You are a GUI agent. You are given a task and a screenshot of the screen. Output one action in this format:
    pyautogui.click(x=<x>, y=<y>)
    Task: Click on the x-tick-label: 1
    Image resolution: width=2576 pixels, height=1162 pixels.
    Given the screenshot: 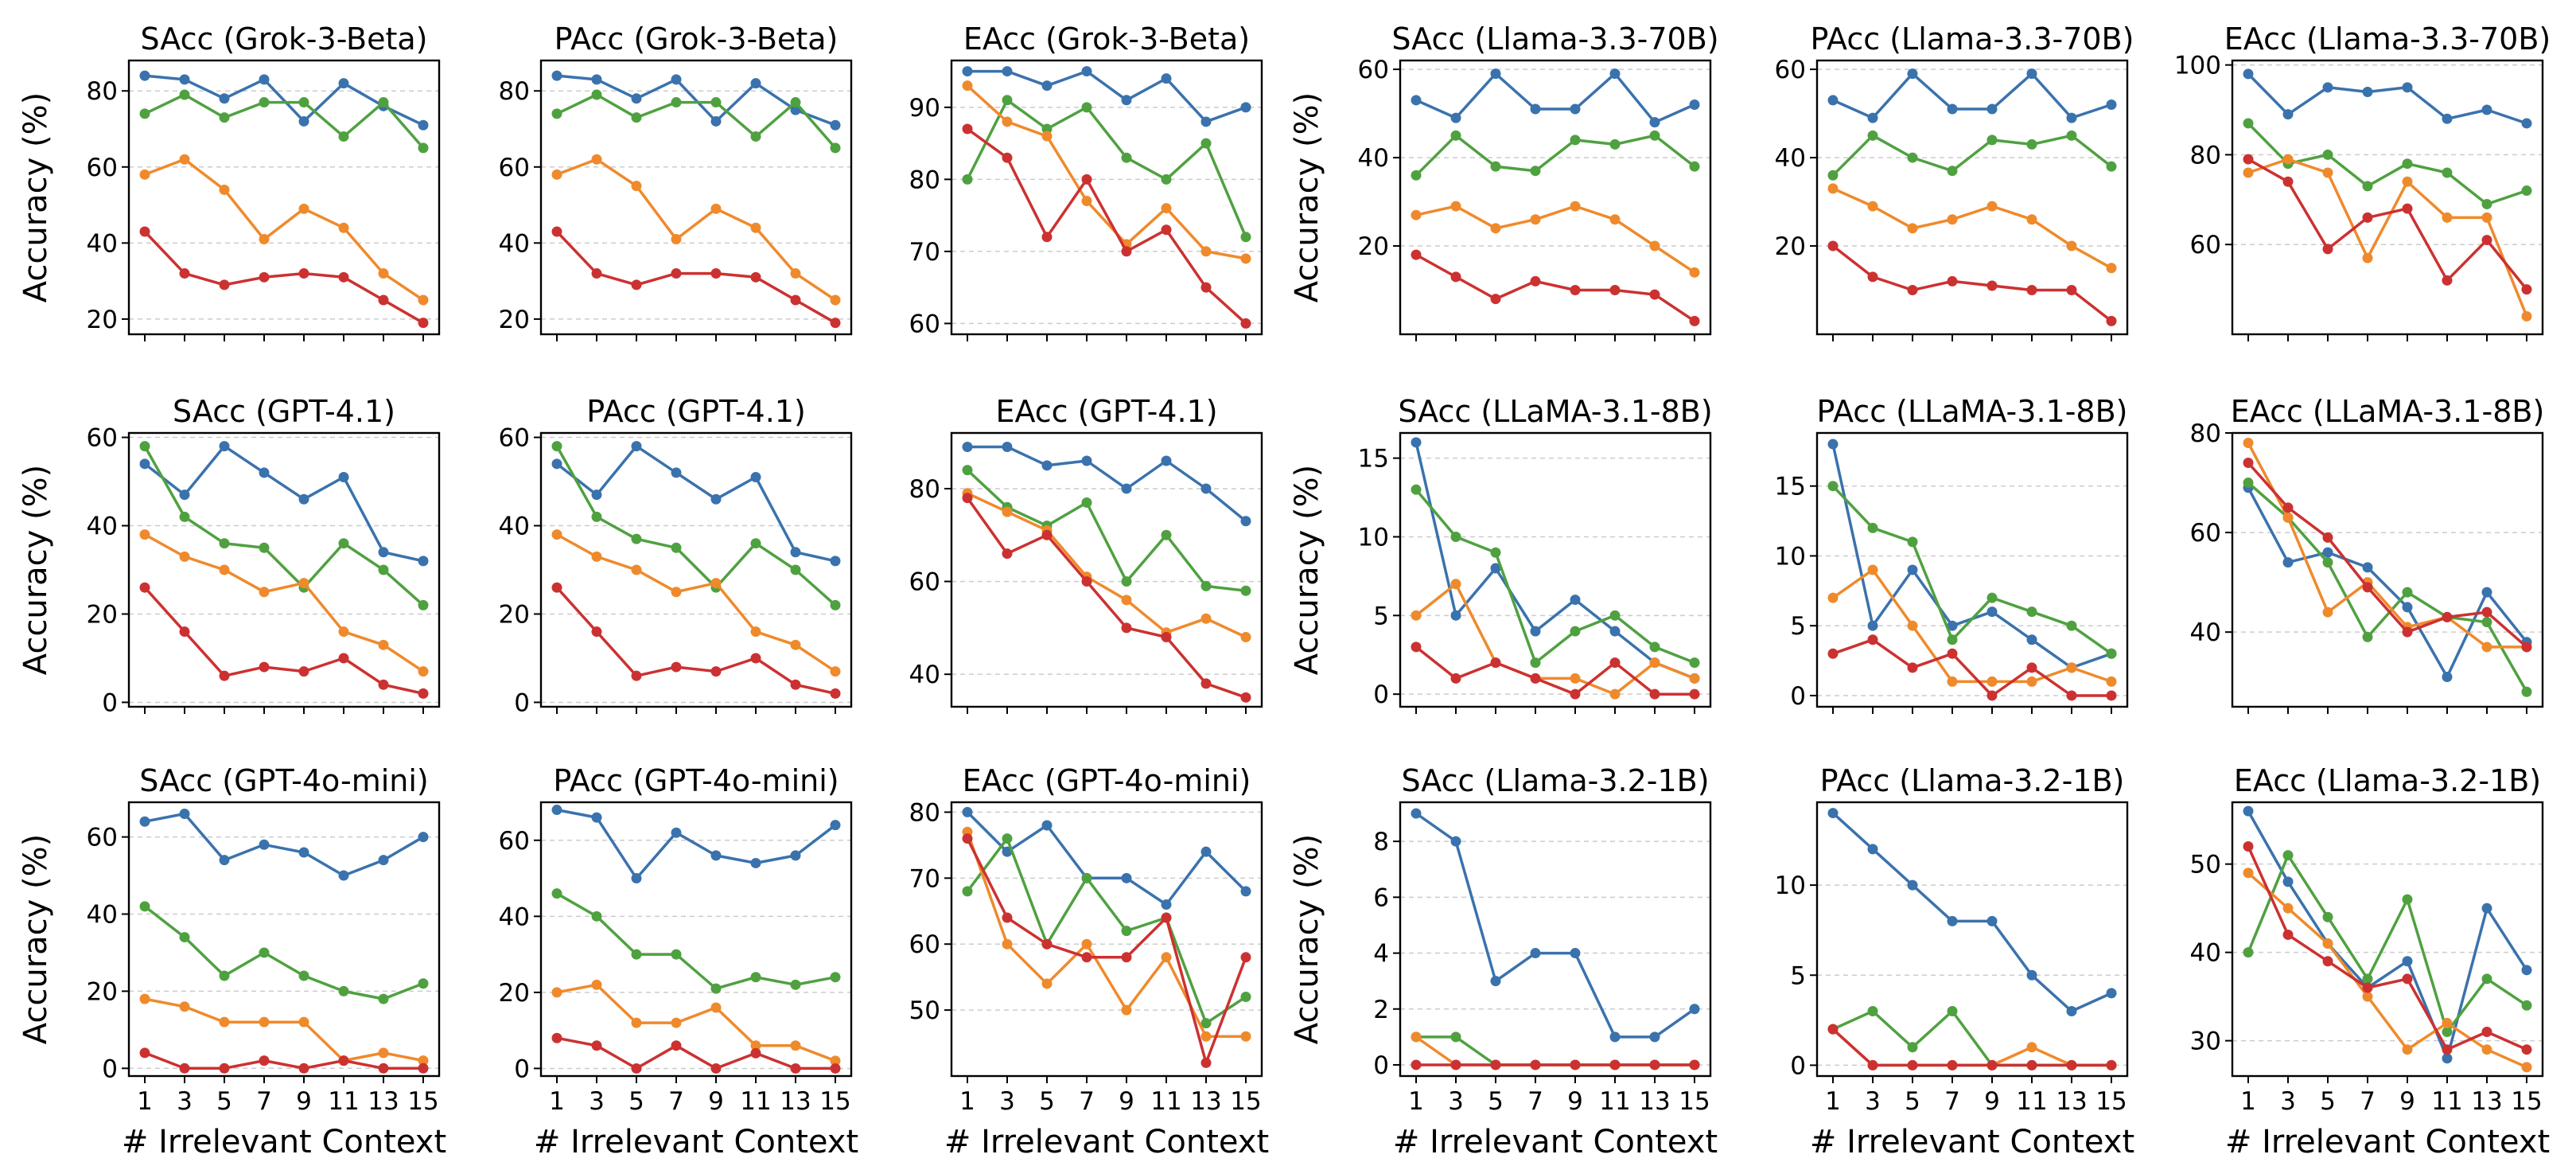 What is the action you would take?
    pyautogui.click(x=557, y=1101)
    